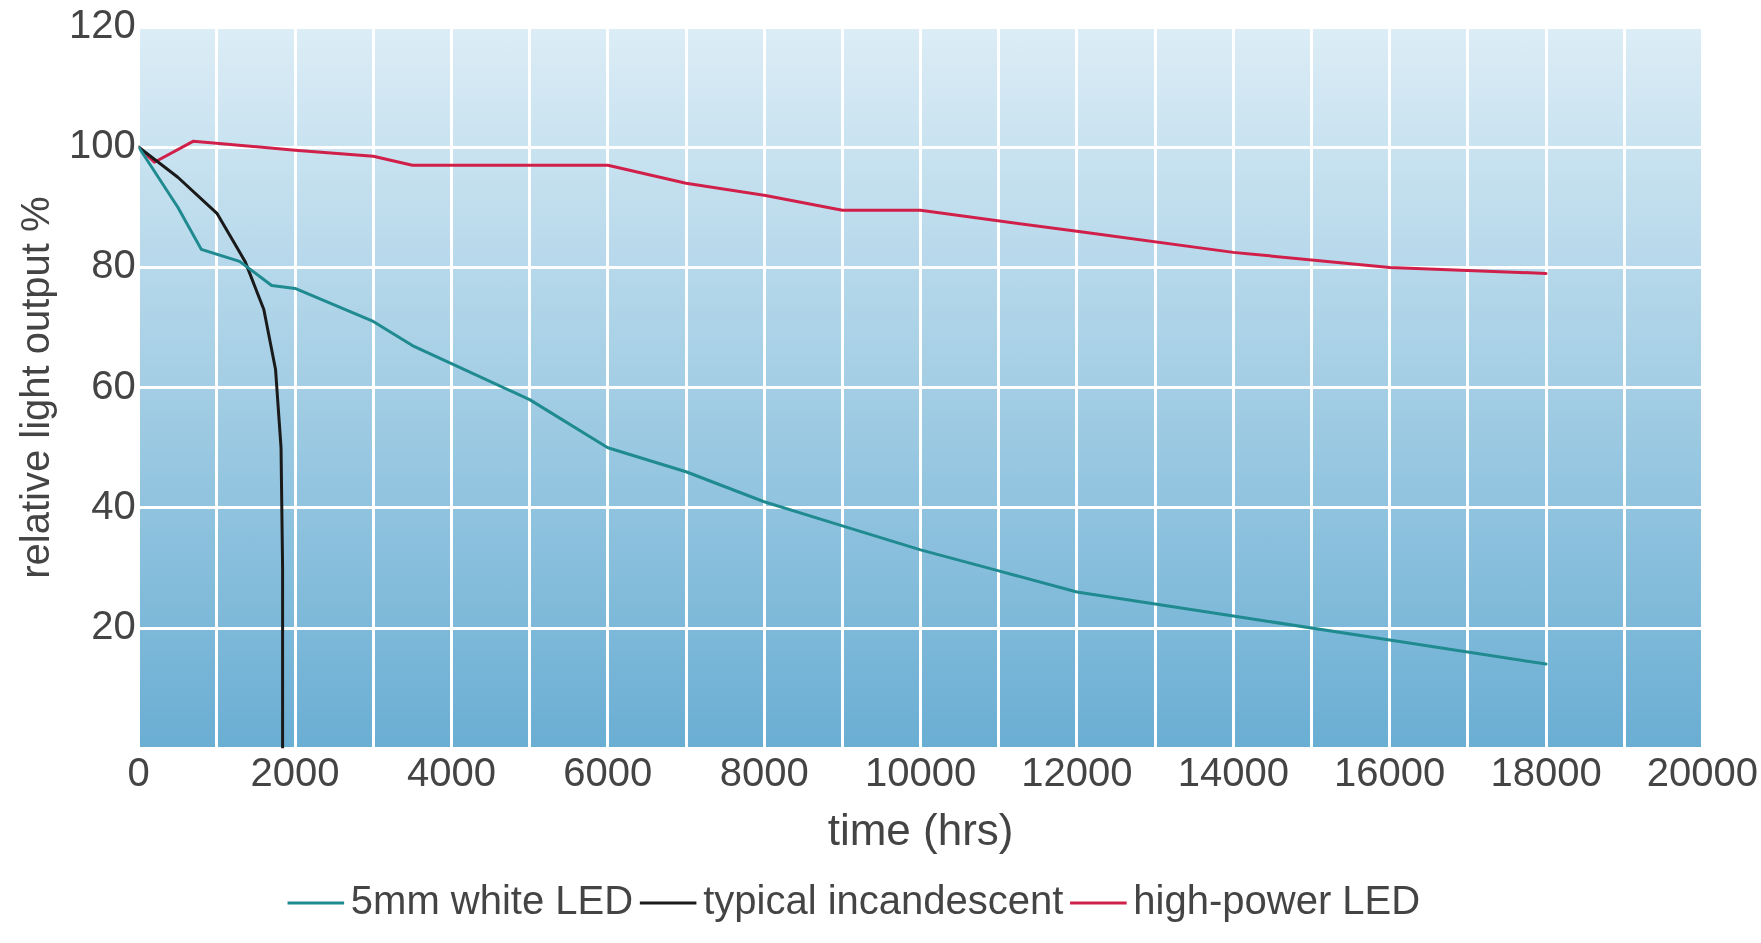  What do you see at coordinates (1077, 772) in the screenshot?
I see `x-tick-label: 12000` at bounding box center [1077, 772].